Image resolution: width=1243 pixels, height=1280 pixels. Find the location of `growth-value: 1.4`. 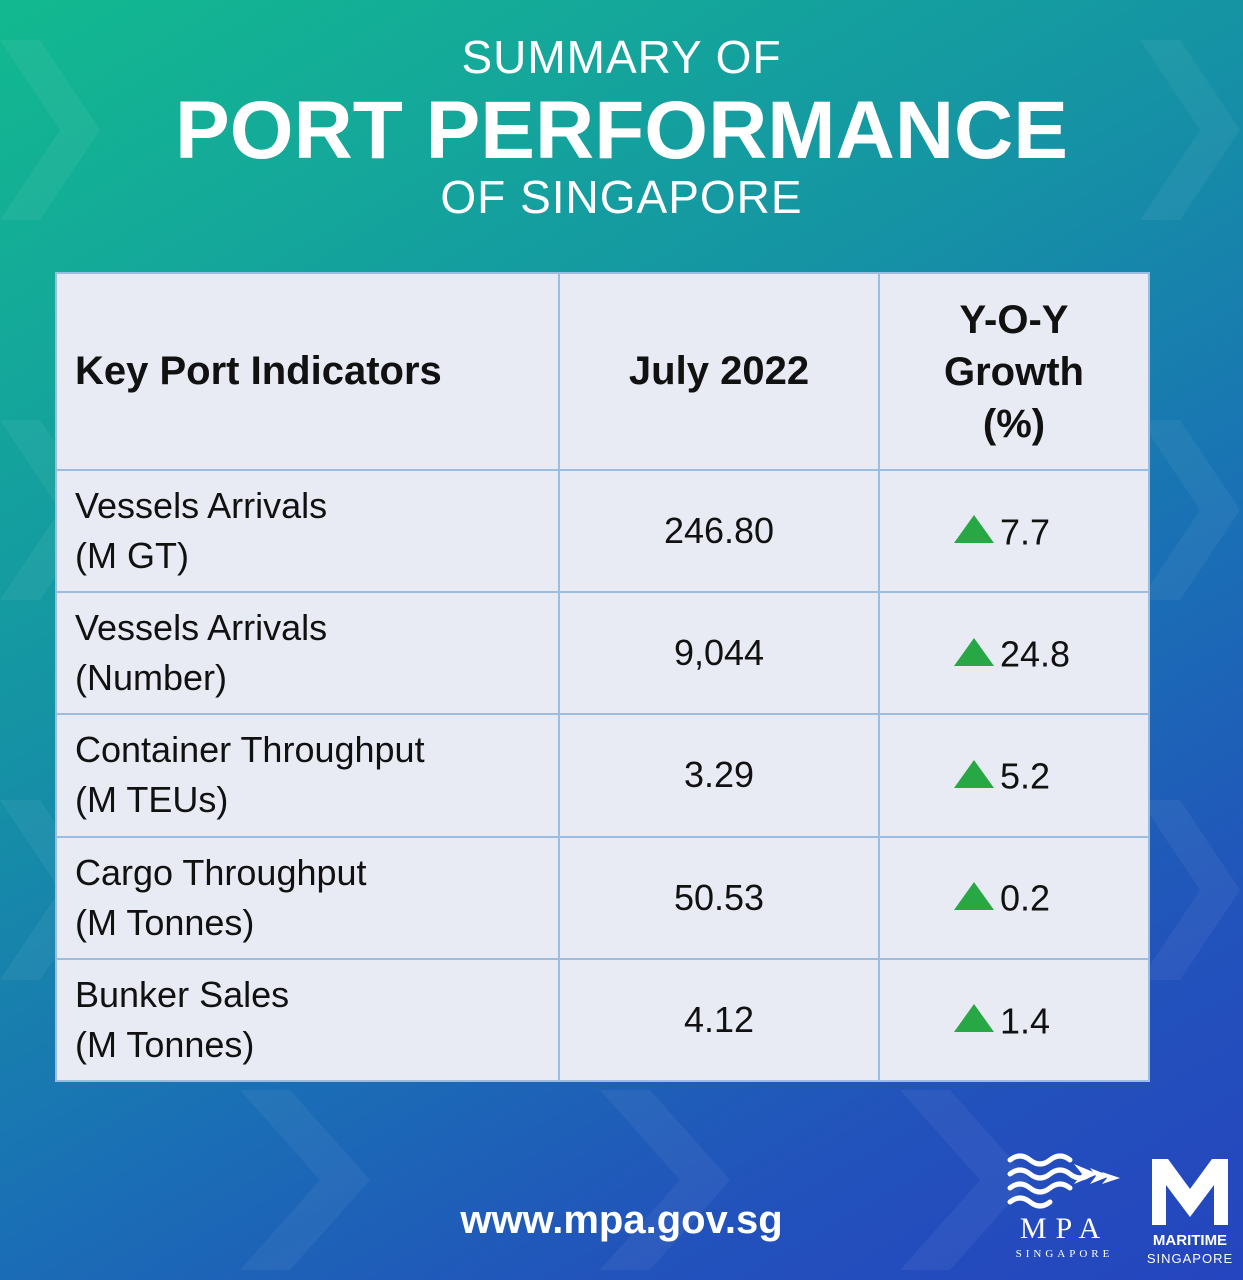

growth-value: 1.4 is located at coordinates (1025, 1021).